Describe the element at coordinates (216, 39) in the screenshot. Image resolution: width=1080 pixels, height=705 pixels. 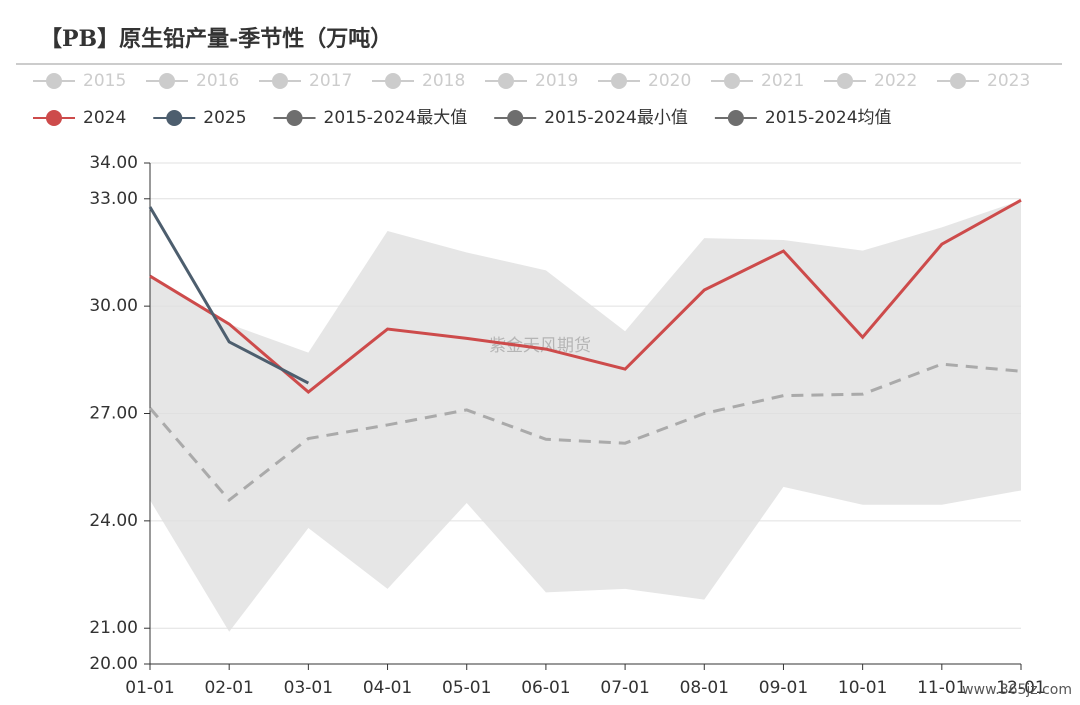
I see `chart-title: 【PB】原生铅产量-季节性（万吨）` at that location.